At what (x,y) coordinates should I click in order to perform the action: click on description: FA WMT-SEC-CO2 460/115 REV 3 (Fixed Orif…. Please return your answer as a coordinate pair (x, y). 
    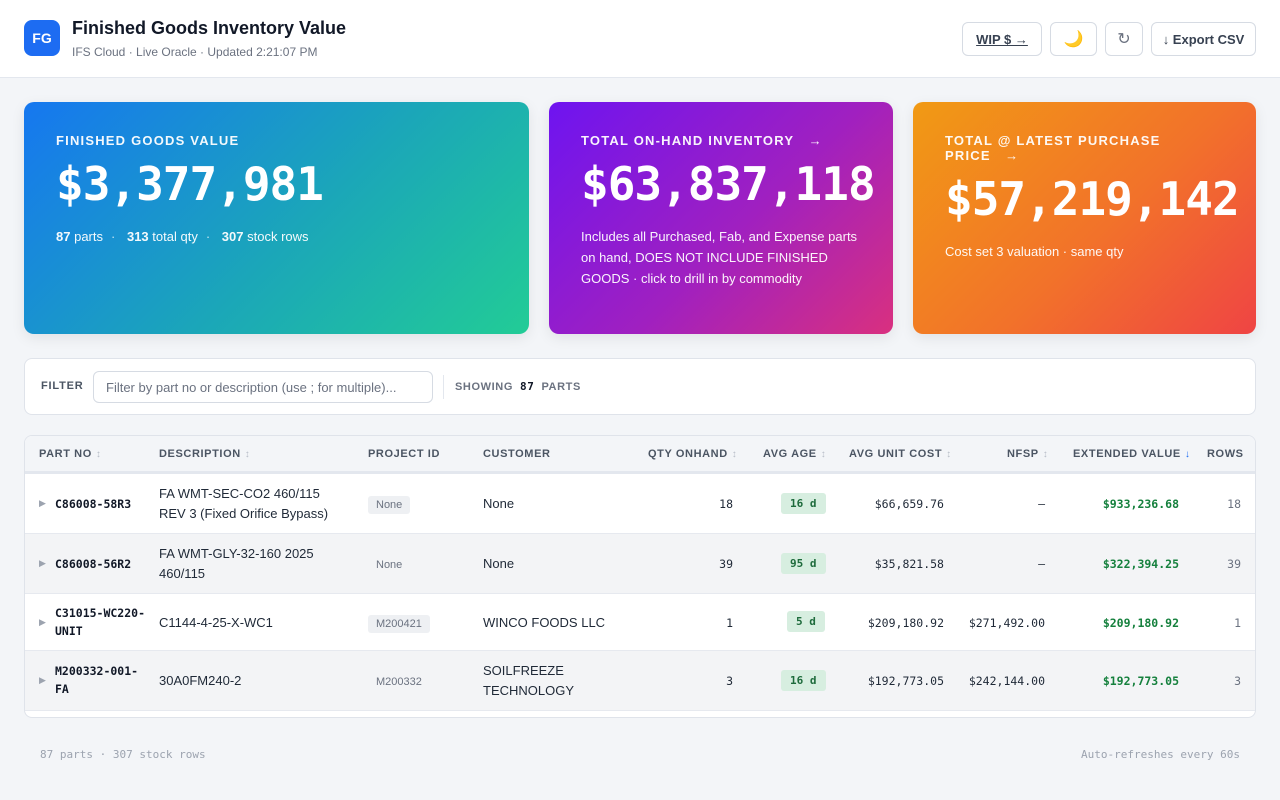
    Looking at the image, I should click on (244, 503).